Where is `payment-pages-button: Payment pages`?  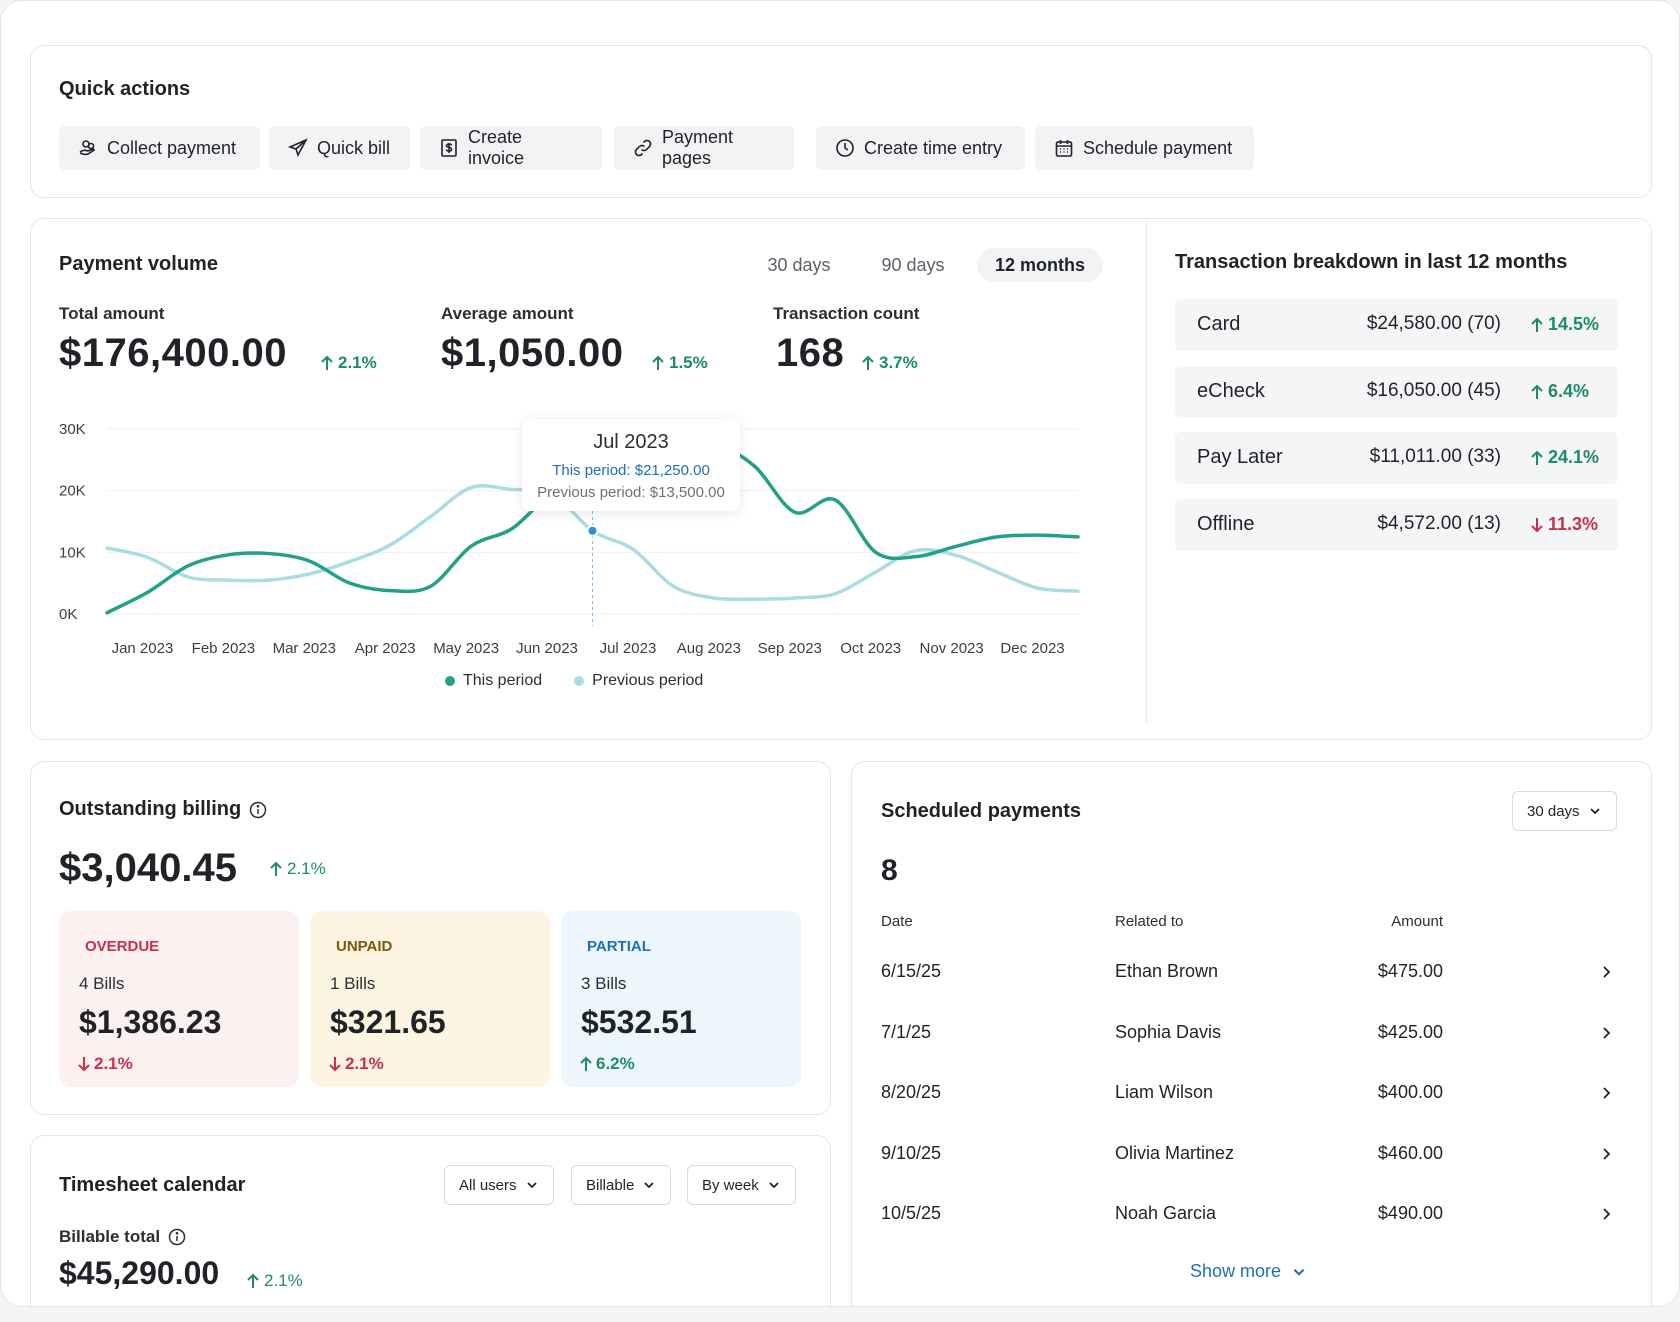
payment-pages-button: Payment pages is located at coordinates (704, 148).